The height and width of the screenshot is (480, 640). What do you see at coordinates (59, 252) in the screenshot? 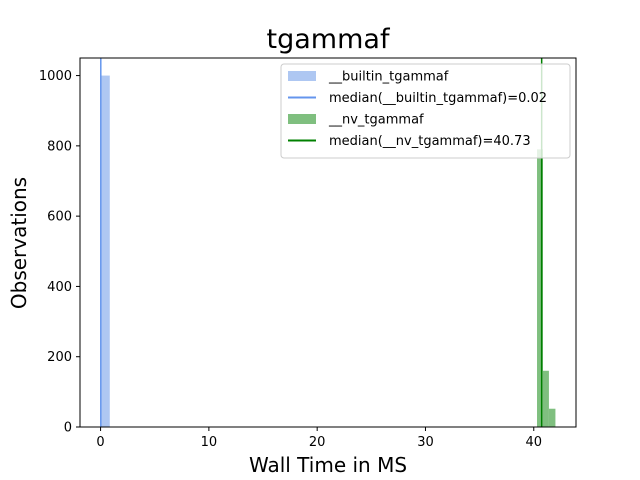
I see `y-axis-ticks: 0 200 400 600 800 1000` at bounding box center [59, 252].